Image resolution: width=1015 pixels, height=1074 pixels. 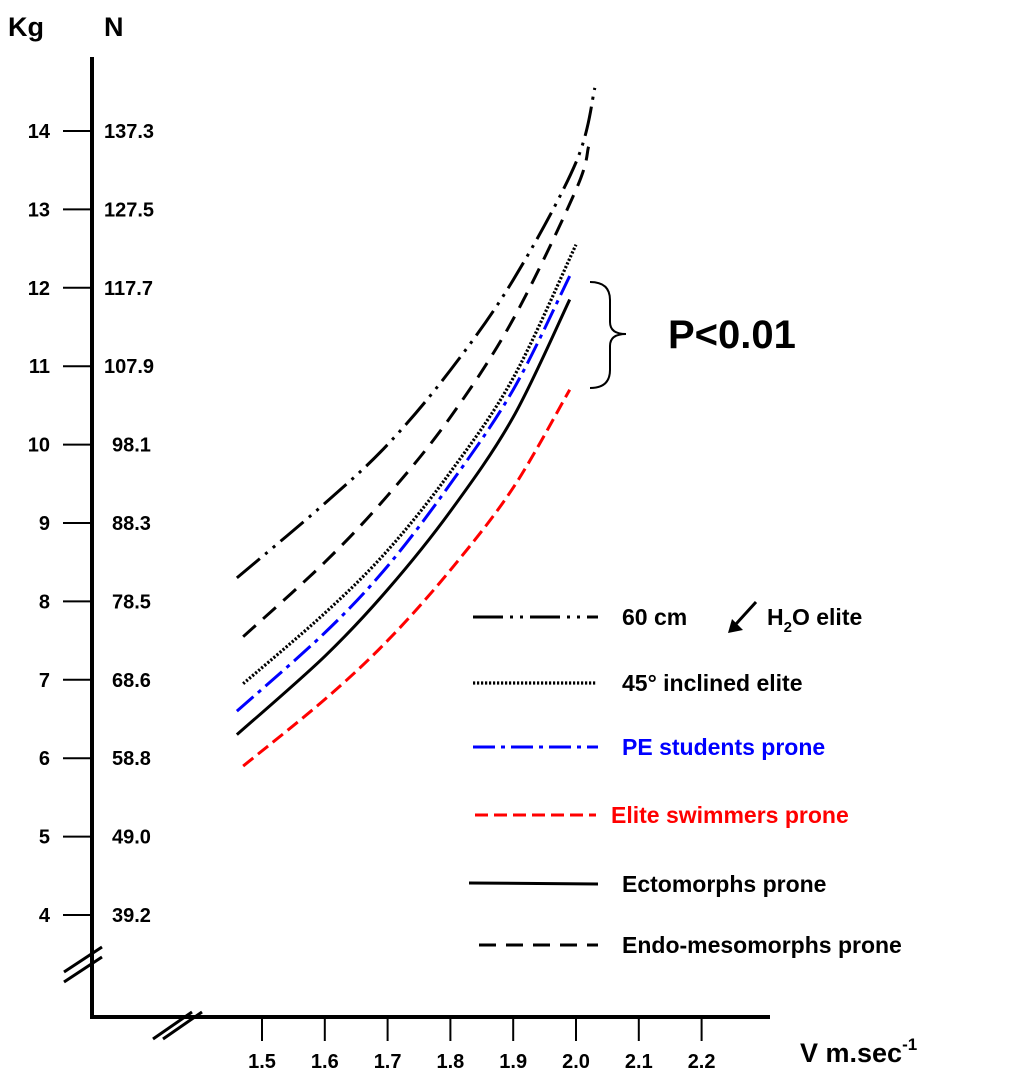 What do you see at coordinates (45, 916) in the screenshot?
I see `y-tick-label-kg: 4` at bounding box center [45, 916].